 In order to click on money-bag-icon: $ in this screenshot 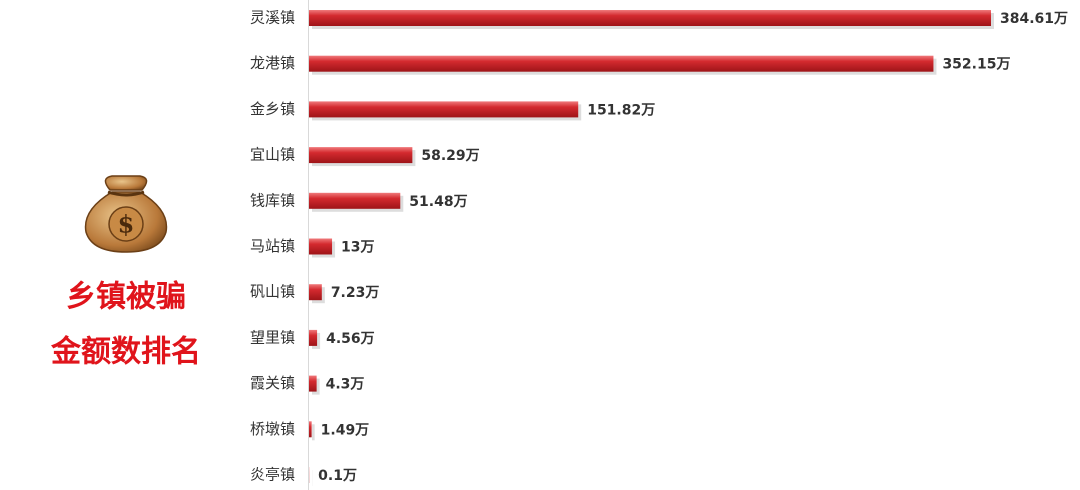, I will do `click(126, 214)`.